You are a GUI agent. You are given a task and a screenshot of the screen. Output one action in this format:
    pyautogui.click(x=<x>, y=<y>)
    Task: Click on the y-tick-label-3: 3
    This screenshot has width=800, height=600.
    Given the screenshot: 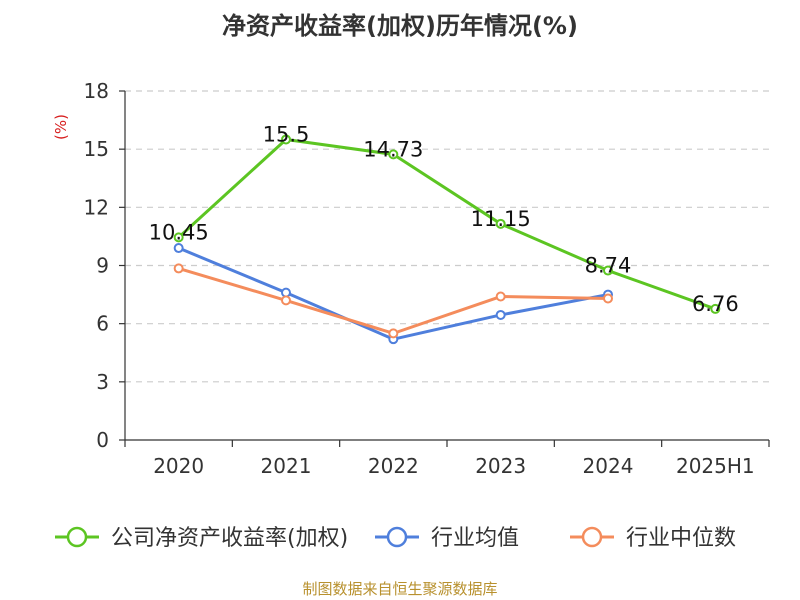 What is the action you would take?
    pyautogui.click(x=102, y=382)
    